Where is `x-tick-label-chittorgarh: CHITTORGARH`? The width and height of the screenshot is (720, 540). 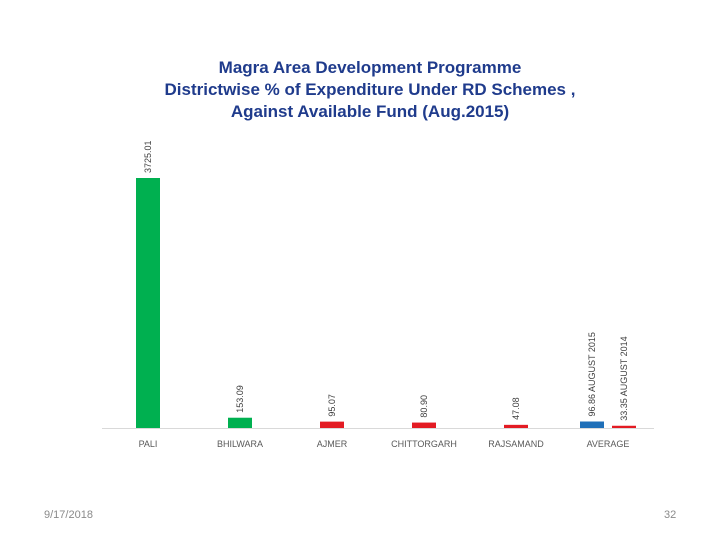 x-tick-label-chittorgarh: CHITTORGARH is located at coordinates (424, 444).